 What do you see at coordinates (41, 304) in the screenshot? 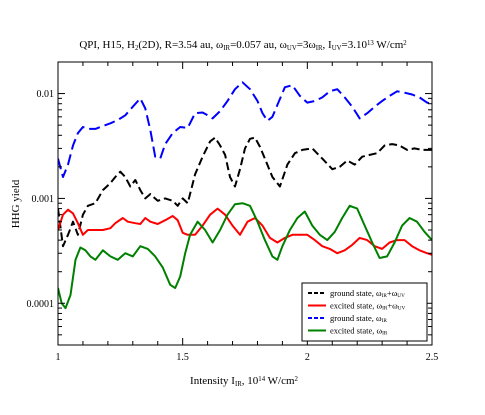
I see `y-tick-label: 0.0001` at bounding box center [41, 304].